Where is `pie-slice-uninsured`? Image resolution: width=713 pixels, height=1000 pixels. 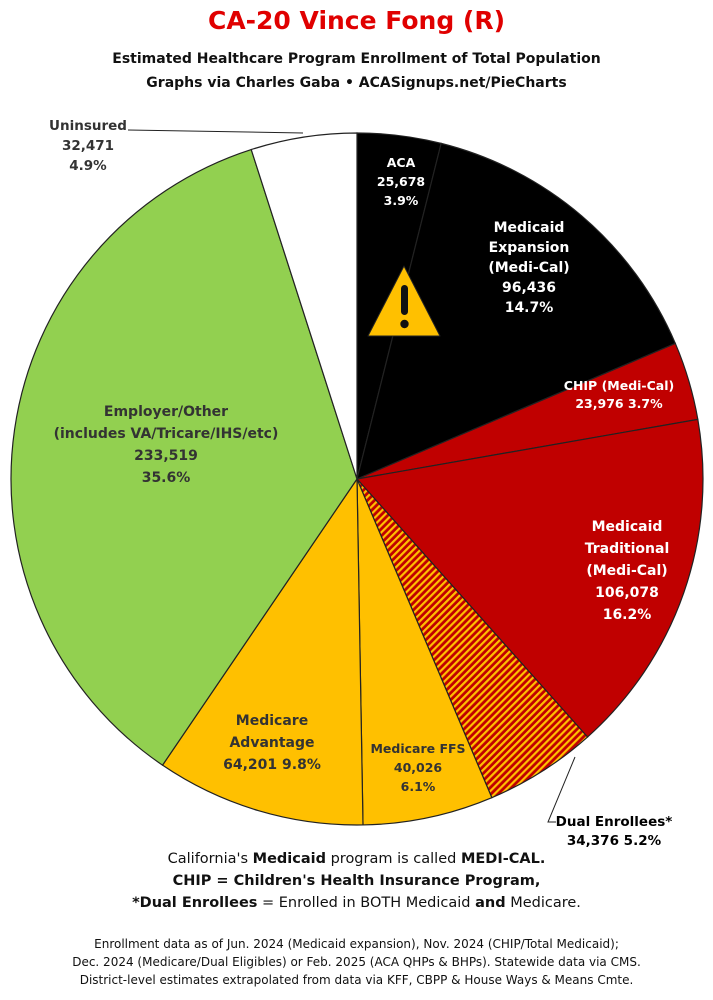
pie-slice-uninsured is located at coordinates (304, 306).